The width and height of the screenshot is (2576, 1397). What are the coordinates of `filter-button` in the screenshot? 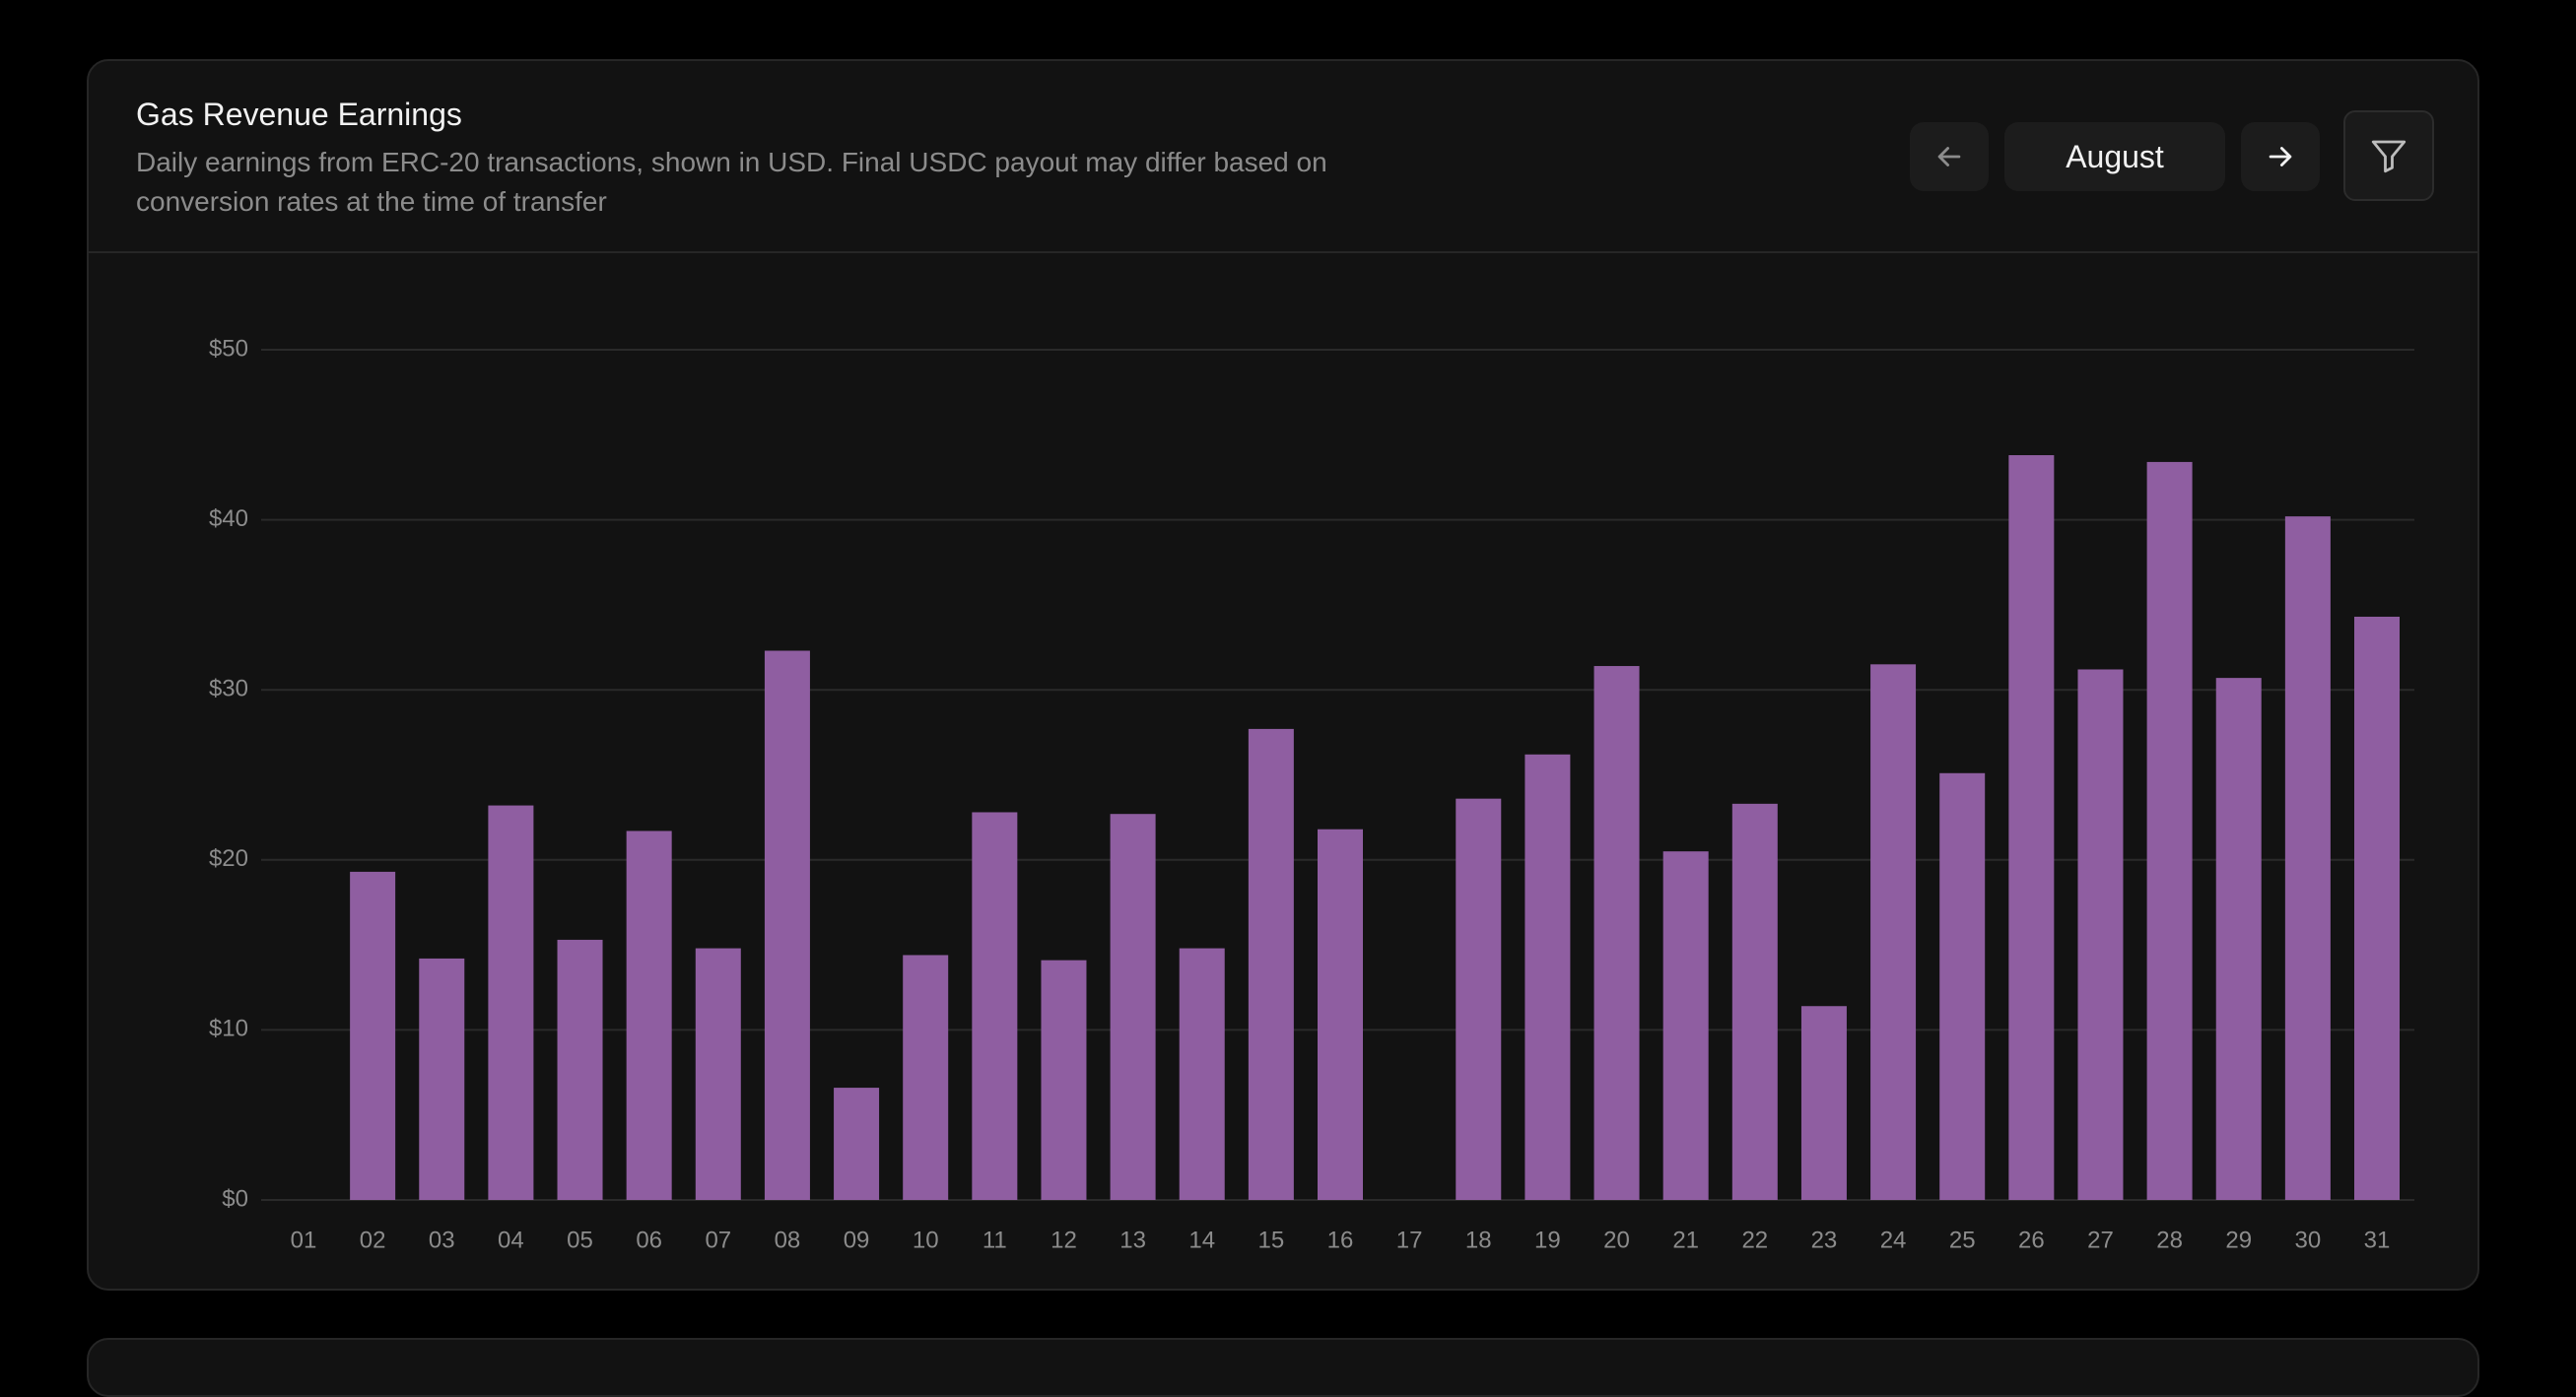 It's located at (2388, 155).